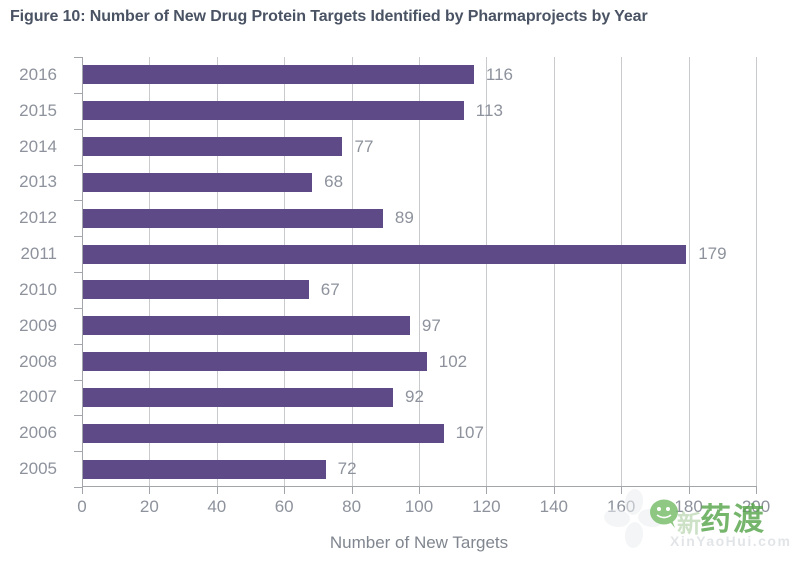 The height and width of the screenshot is (566, 800). I want to click on x-tick-label-180: 180, so click(688, 506).